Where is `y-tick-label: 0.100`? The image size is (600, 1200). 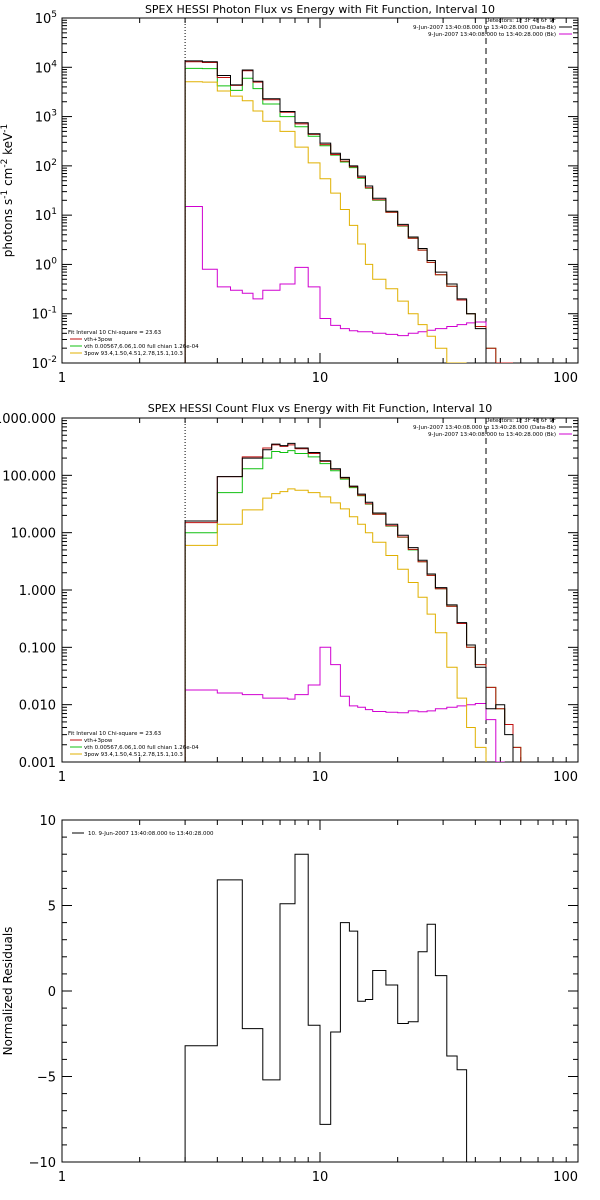
y-tick-label: 0.100 is located at coordinates (37, 648).